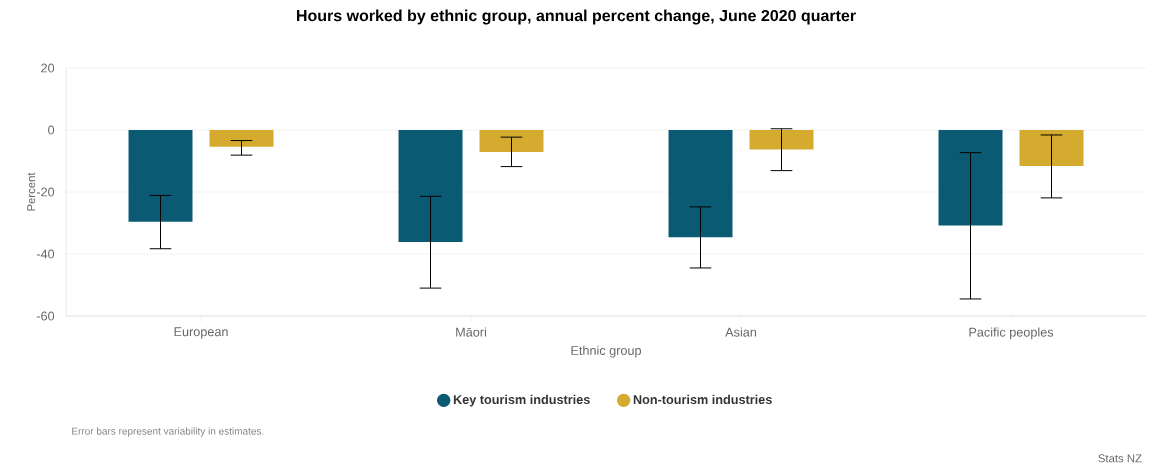 The height and width of the screenshot is (469, 1152). Describe the element at coordinates (606, 351) in the screenshot. I see `x-axis-title: Ethnic group` at that location.